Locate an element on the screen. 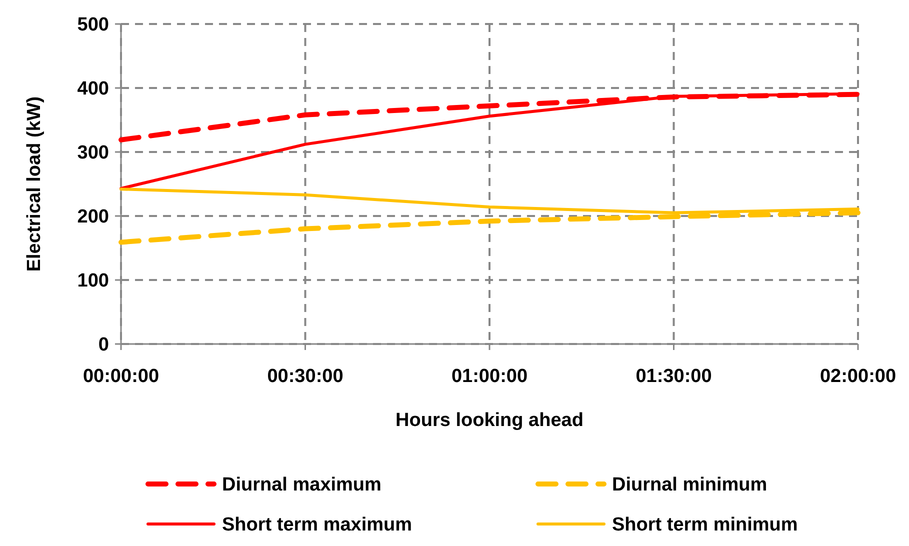 The image size is (909, 546). y-tick-label: 300 is located at coordinates (93, 153).